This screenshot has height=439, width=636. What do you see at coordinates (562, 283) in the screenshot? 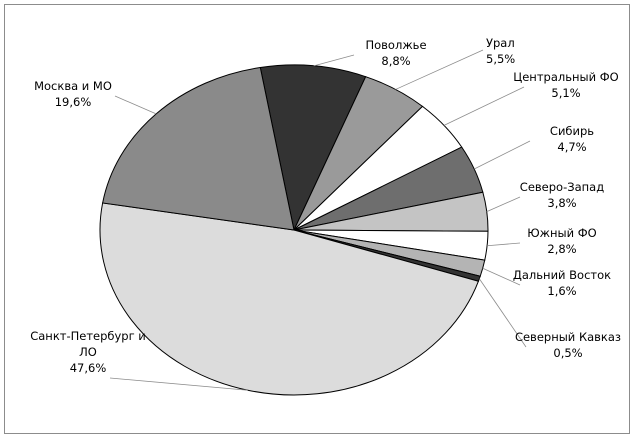
I see `slice-label-7: Дальний Восток 1,6%` at bounding box center [562, 283].